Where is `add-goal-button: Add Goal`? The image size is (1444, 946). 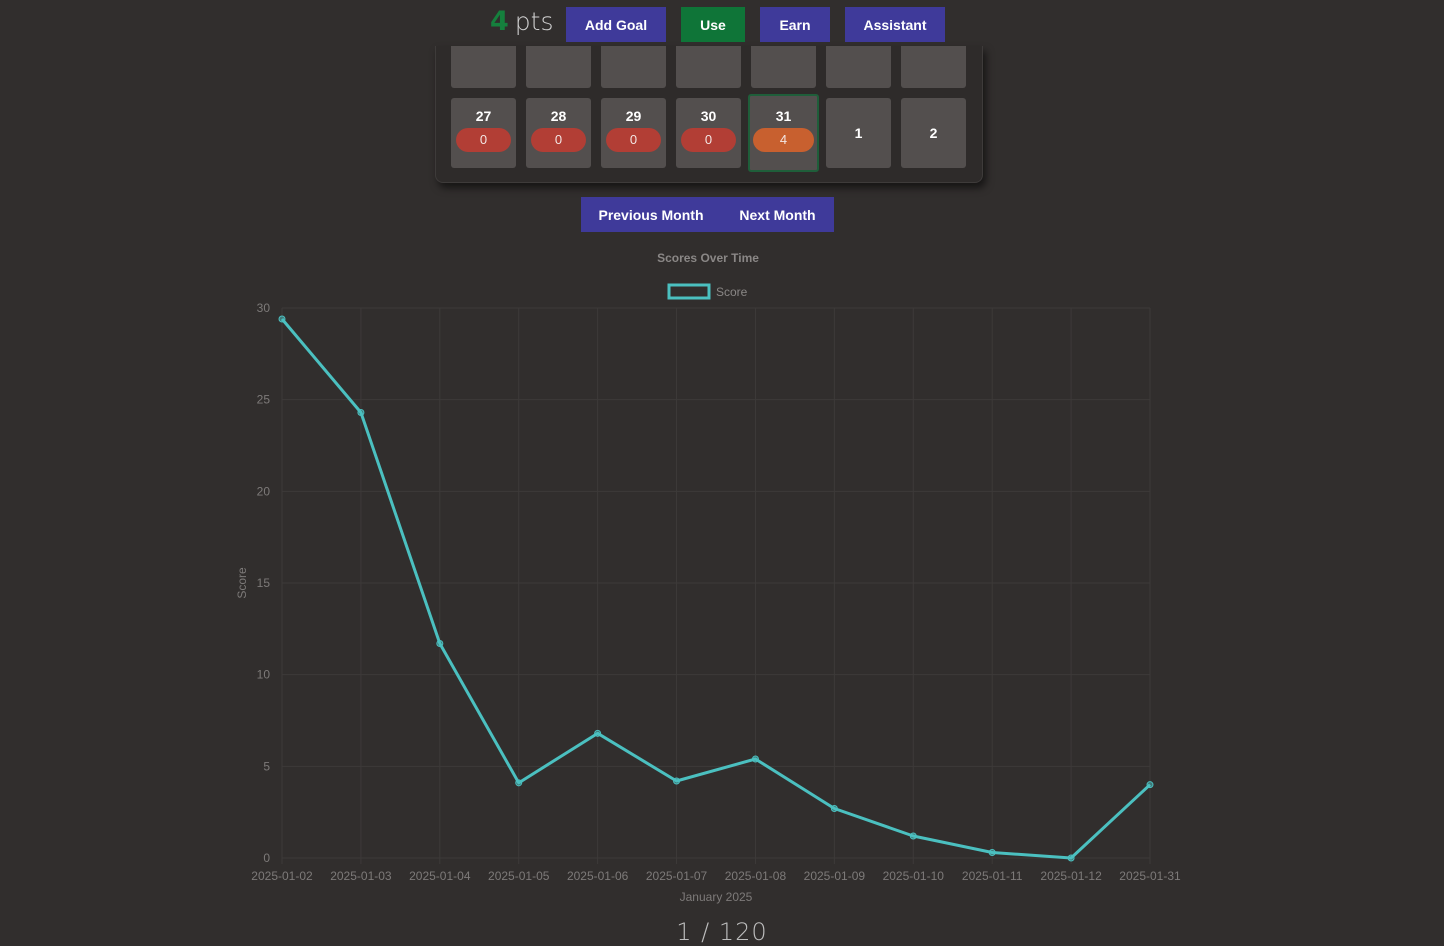 add-goal-button: Add Goal is located at coordinates (616, 24).